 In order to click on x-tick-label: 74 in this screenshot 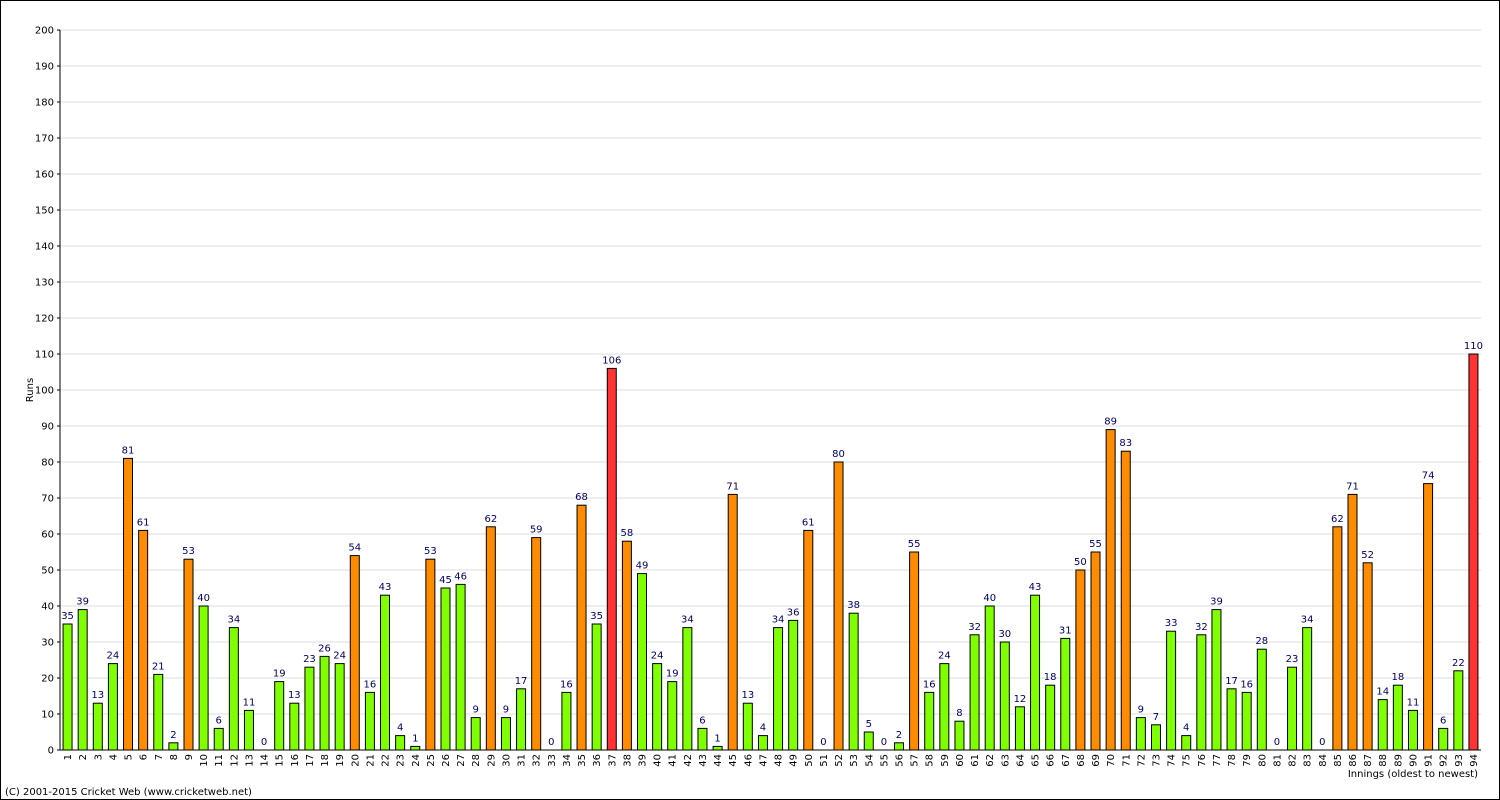, I will do `click(1172, 760)`.